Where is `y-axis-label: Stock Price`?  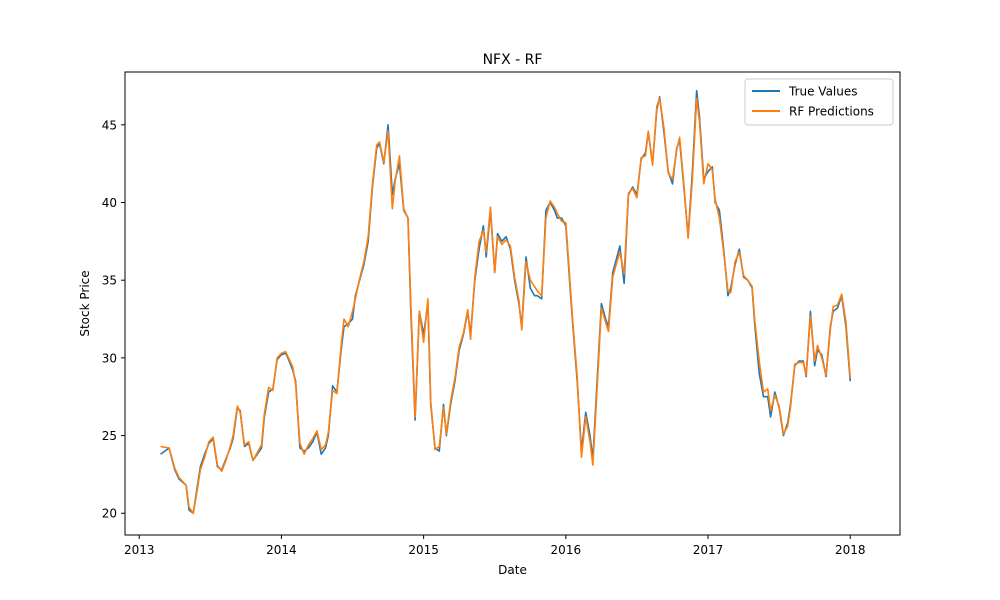 y-axis-label: Stock Price is located at coordinates (85, 303).